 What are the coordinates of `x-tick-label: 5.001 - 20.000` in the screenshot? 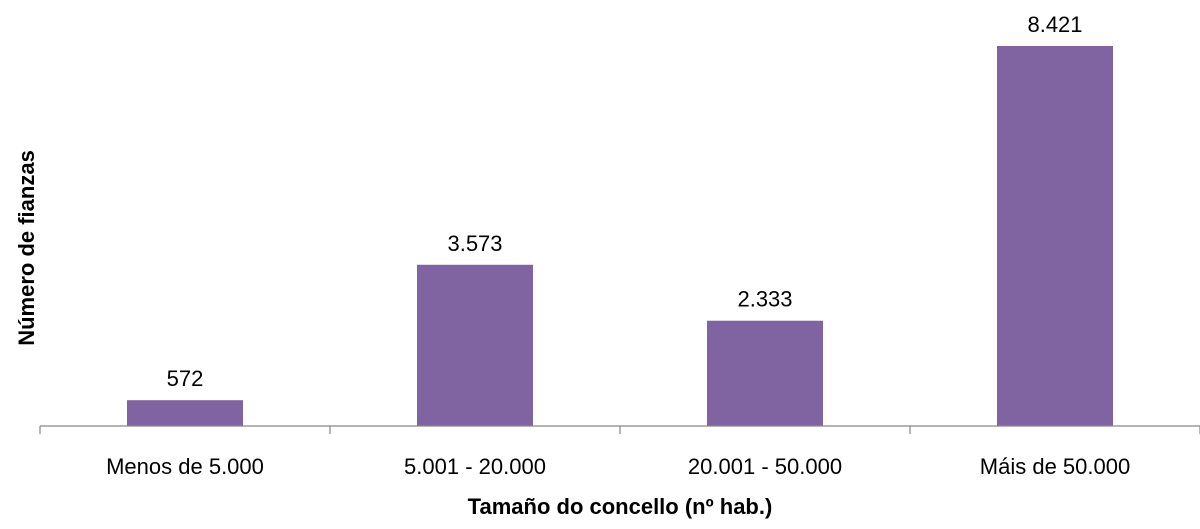 It's located at (475, 466).